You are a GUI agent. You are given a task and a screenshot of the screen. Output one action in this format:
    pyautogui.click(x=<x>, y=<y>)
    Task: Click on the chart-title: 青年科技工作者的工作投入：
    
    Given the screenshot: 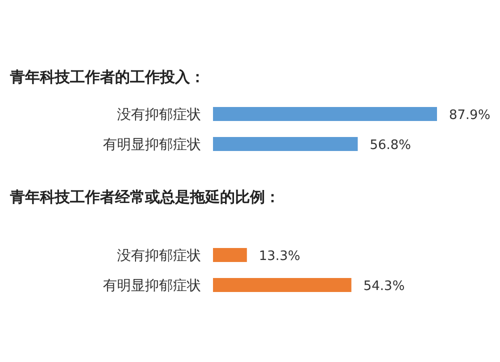 What is the action you would take?
    pyautogui.click(x=107, y=77)
    